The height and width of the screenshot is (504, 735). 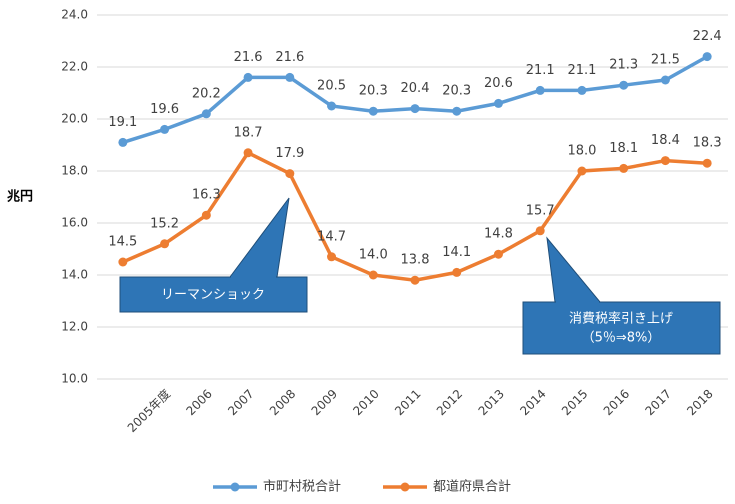 What do you see at coordinates (415, 88) in the screenshot?
I see `data-label: 20.4` at bounding box center [415, 88].